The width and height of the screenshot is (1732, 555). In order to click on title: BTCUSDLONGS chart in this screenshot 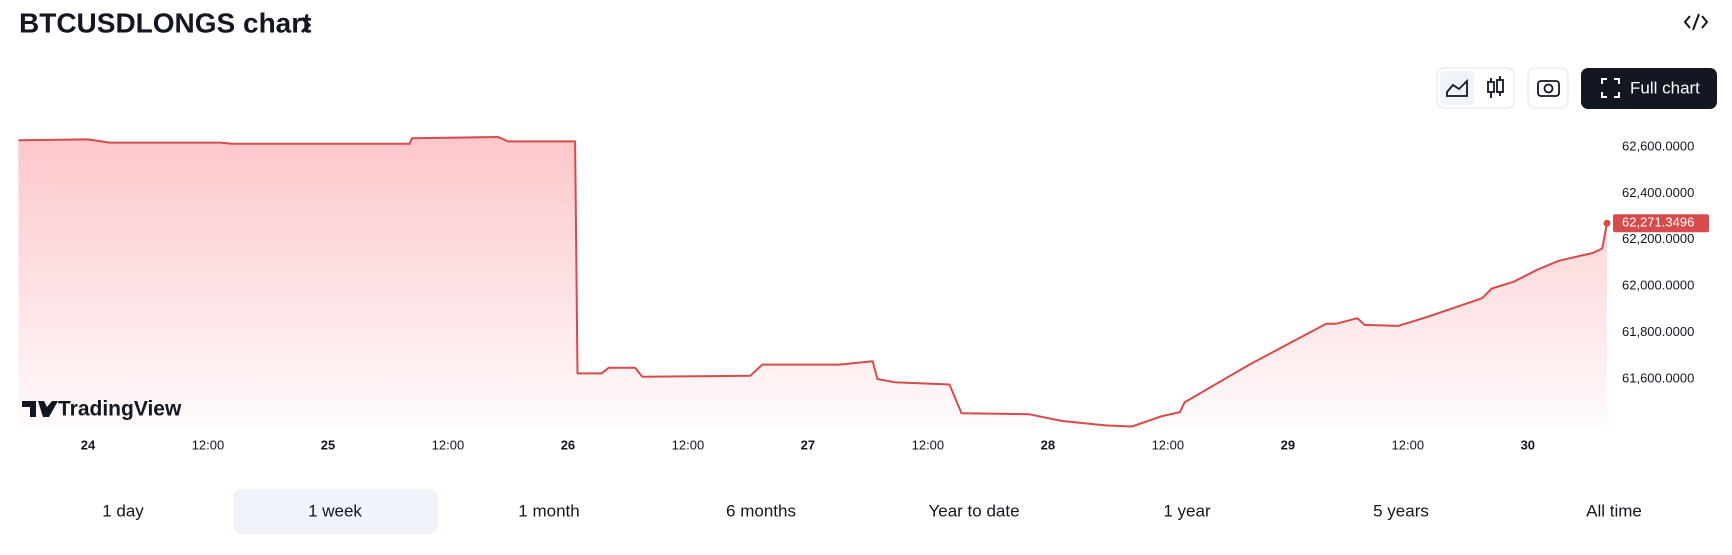, I will do `click(165, 22)`.